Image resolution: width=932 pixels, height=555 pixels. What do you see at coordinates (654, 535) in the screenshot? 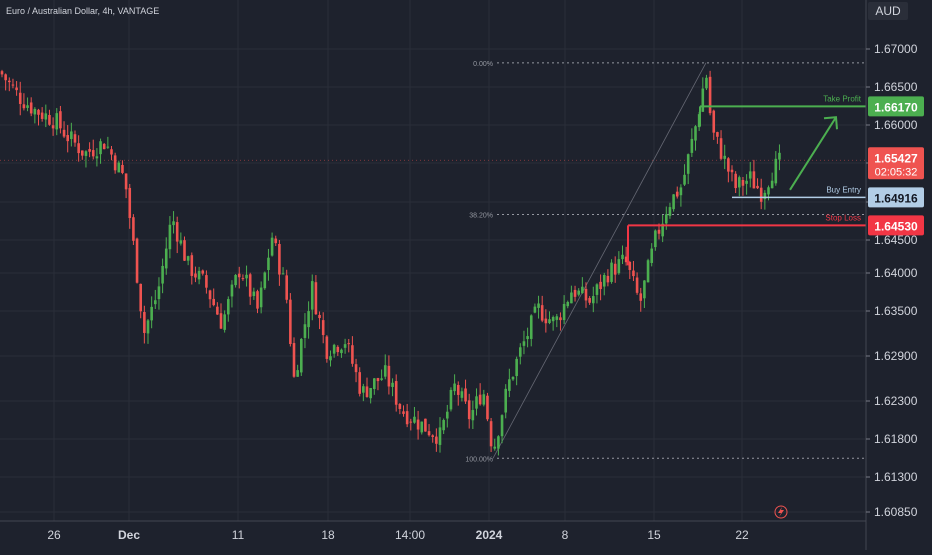
I see `time-tick-label: 15` at bounding box center [654, 535].